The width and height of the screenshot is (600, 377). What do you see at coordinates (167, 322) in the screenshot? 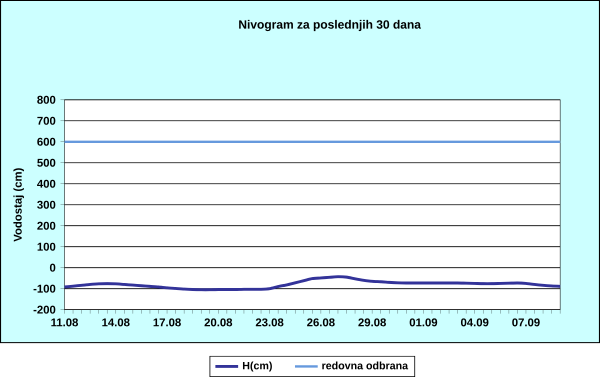
I see `x-tick-label: 17.08` at bounding box center [167, 322].